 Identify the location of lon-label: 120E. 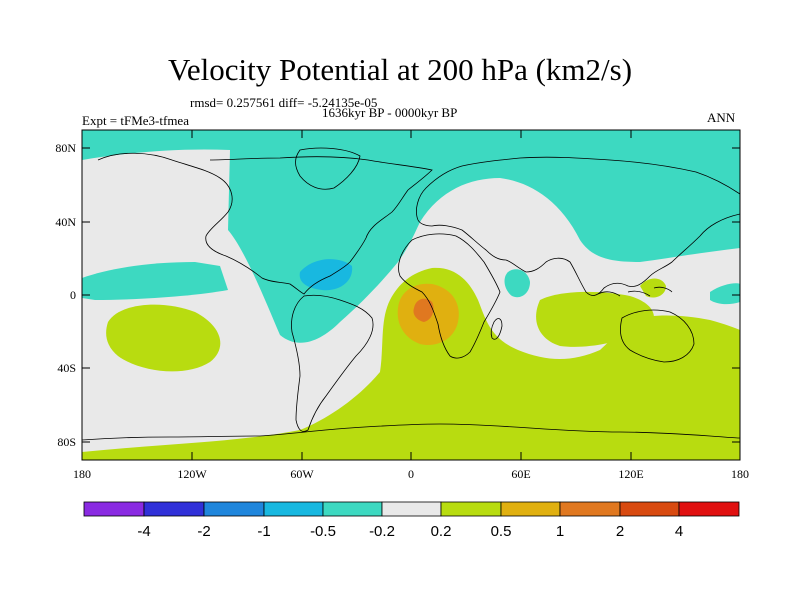
(630, 474).